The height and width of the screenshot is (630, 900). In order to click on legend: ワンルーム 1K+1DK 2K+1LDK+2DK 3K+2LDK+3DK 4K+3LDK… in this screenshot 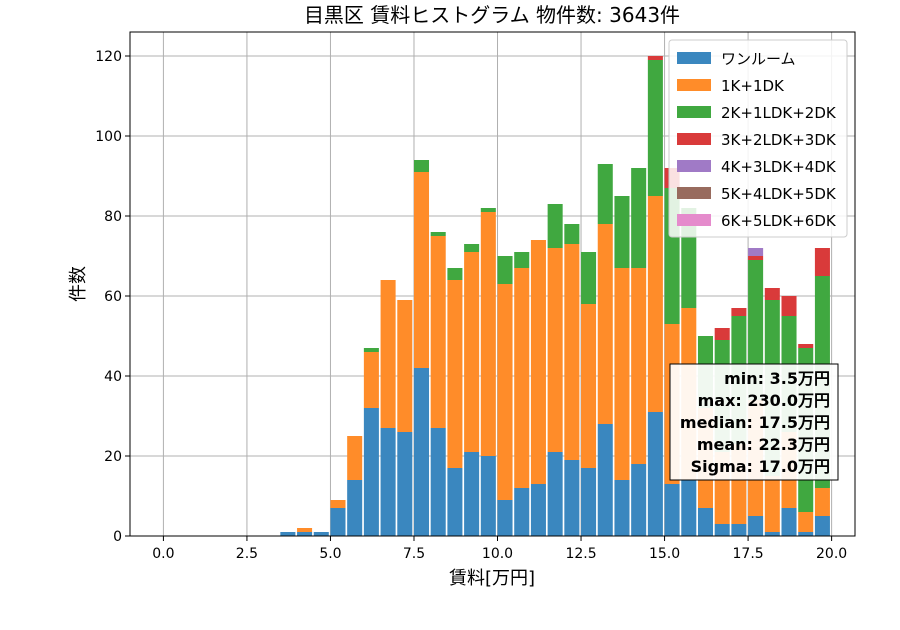, I will do `click(758, 138)`.